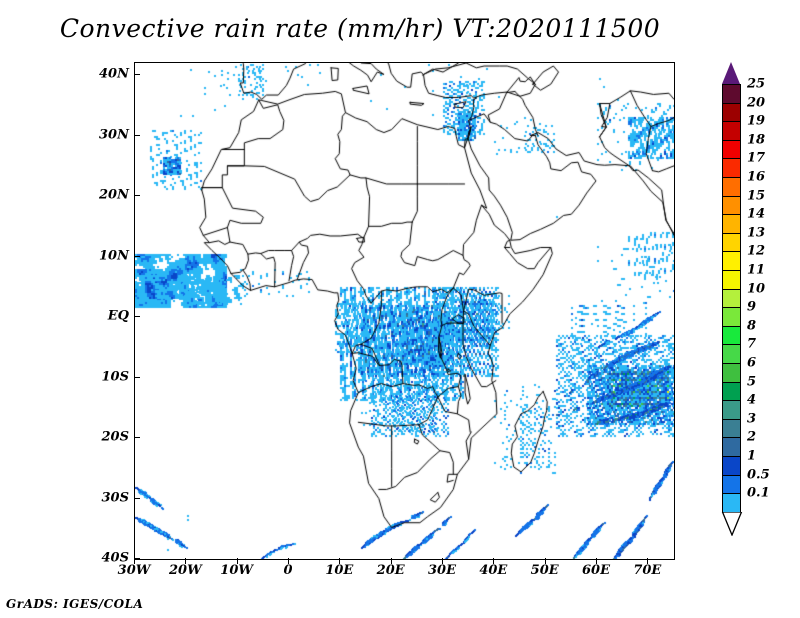  Describe the element at coordinates (756, 103) in the screenshot. I see `colorbar-tick-label: 20` at that location.